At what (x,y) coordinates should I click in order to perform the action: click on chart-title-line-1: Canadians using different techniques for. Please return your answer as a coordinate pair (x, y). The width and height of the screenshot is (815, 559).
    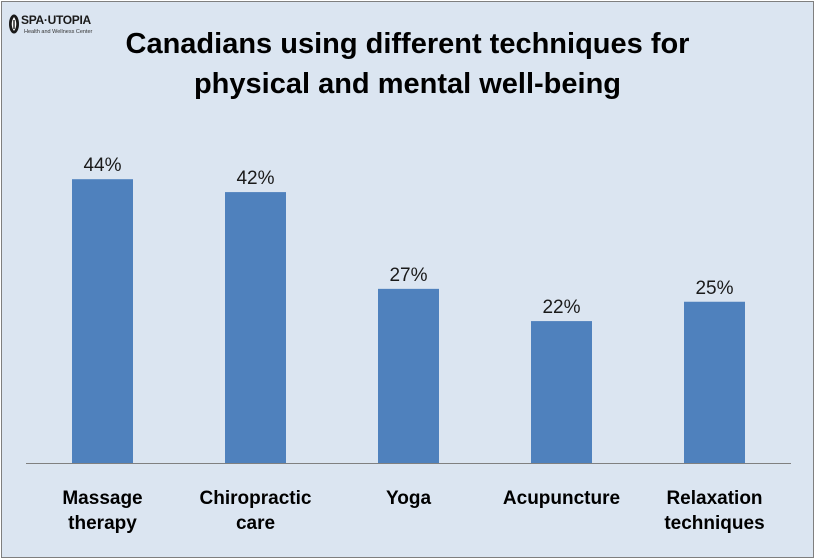
    Looking at the image, I should click on (407, 44).